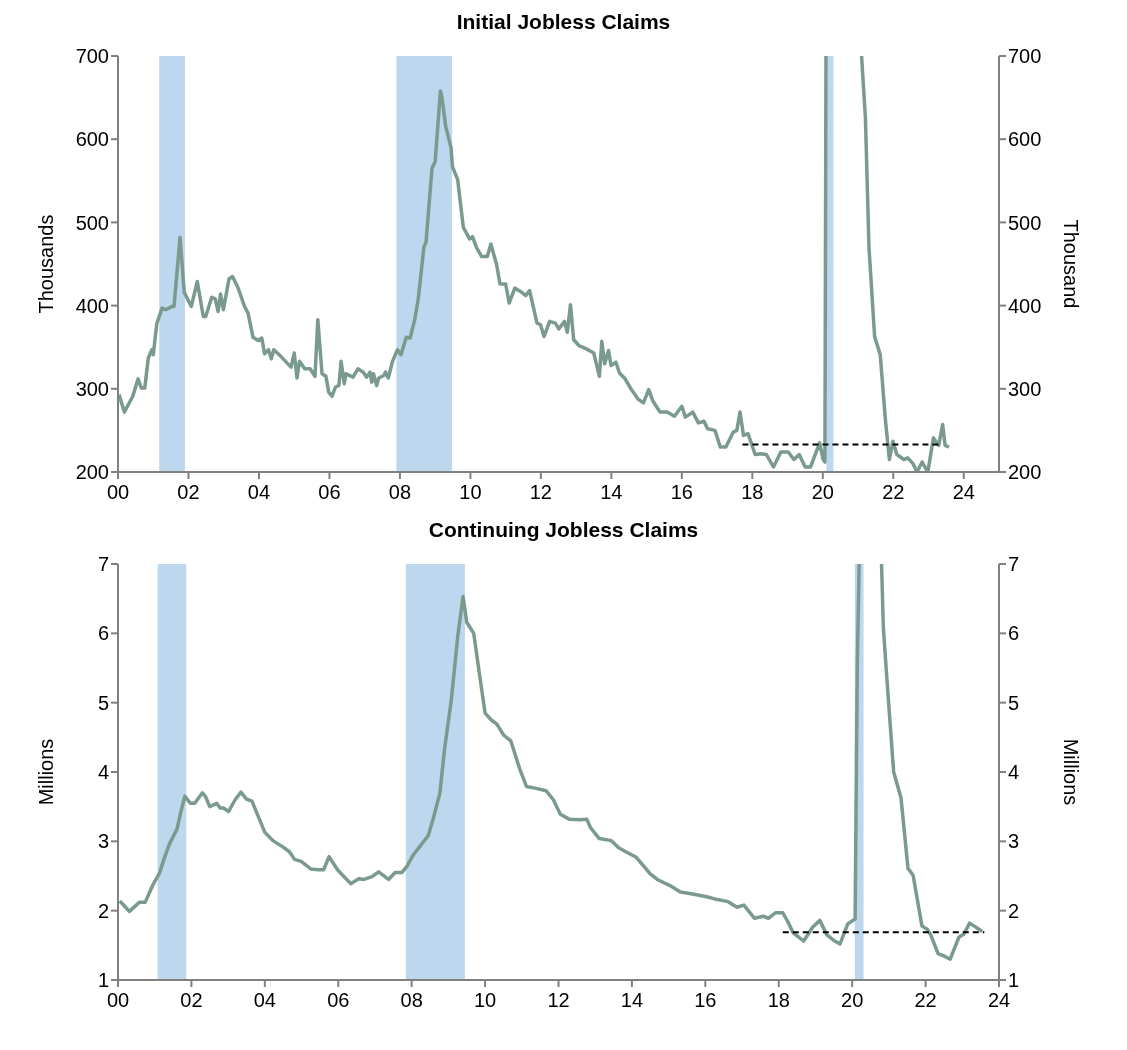 This screenshot has height=1050, width=1127. What do you see at coordinates (92, 472) in the screenshot?
I see `y-tick-label: 200` at bounding box center [92, 472].